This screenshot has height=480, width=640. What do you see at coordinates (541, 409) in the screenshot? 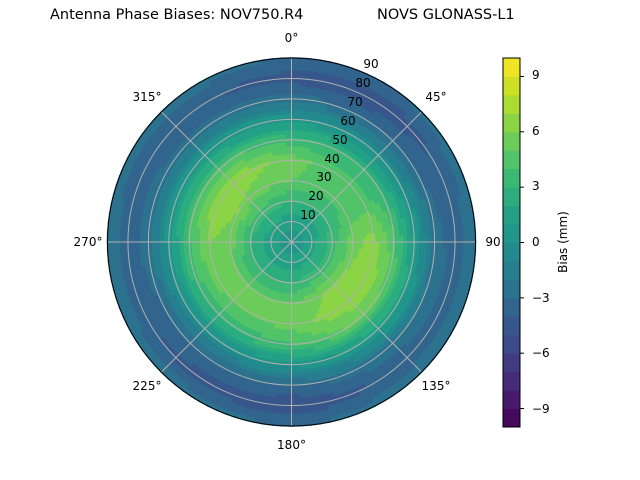
I see `colorbar-tick-minus9: −9` at bounding box center [541, 409].